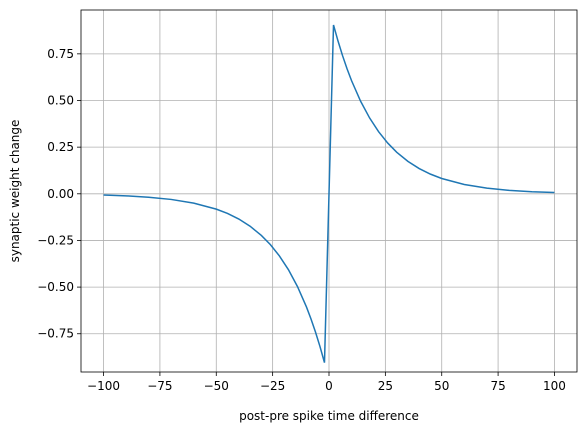  What do you see at coordinates (272, 386) in the screenshot?
I see `x-tick-label: −25` at bounding box center [272, 386].